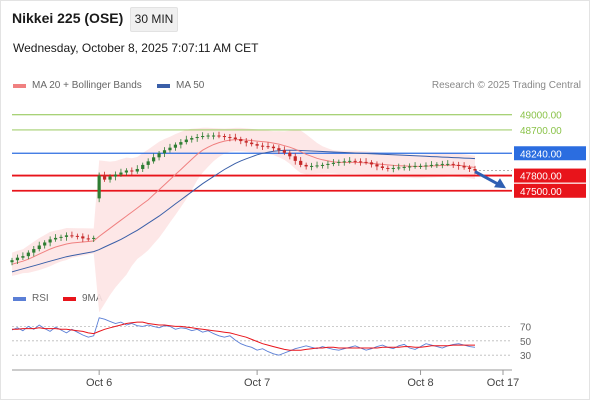  I want to click on ma20-swatch, so click(19, 85).